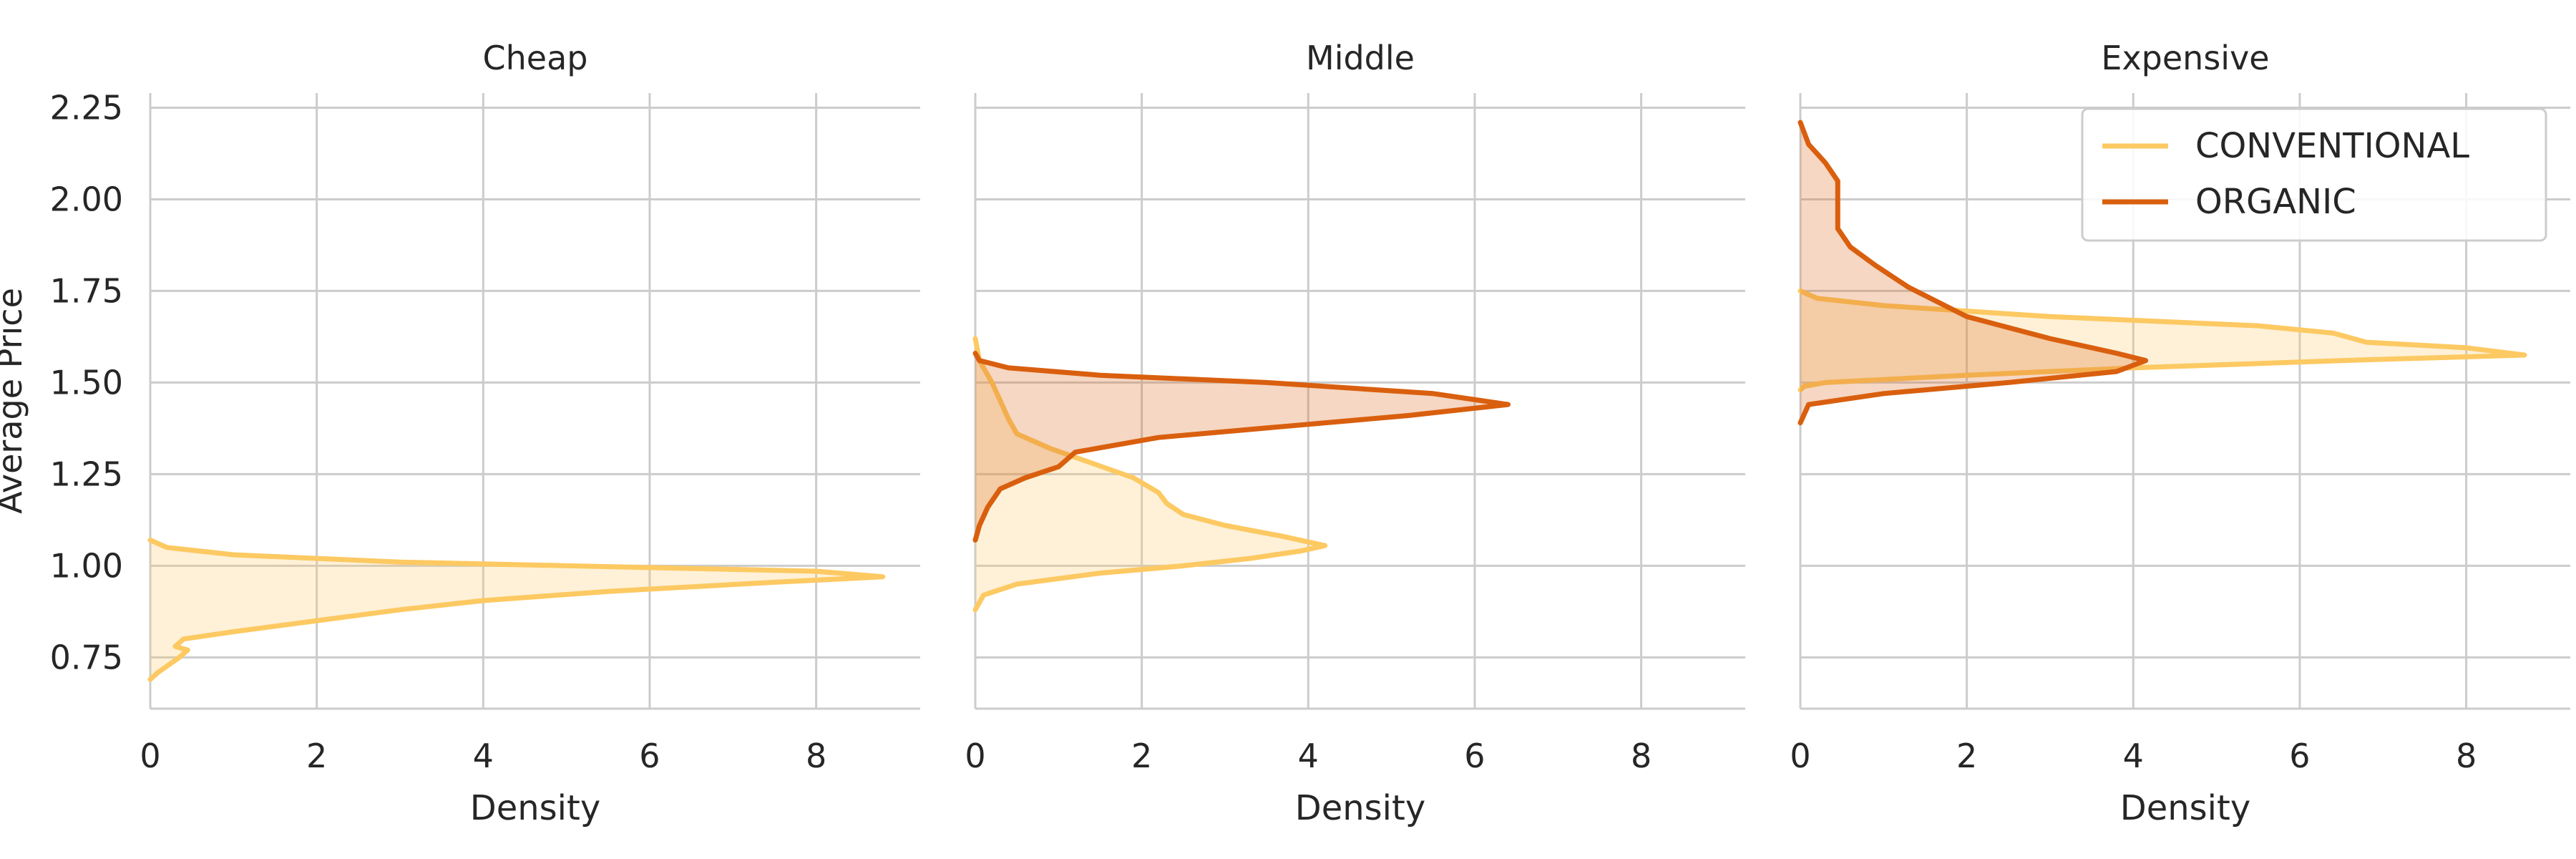 Image resolution: width=2576 pixels, height=859 pixels. I want to click on panel-title: Cheap, so click(535, 58).